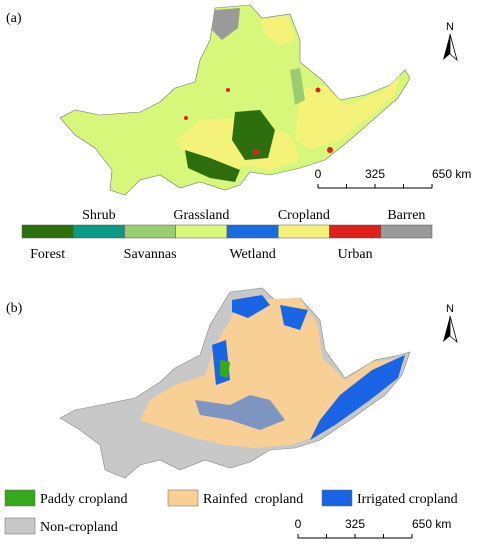  What do you see at coordinates (14, 18) in the screenshot?
I see `panel-label: (a)` at bounding box center [14, 18].